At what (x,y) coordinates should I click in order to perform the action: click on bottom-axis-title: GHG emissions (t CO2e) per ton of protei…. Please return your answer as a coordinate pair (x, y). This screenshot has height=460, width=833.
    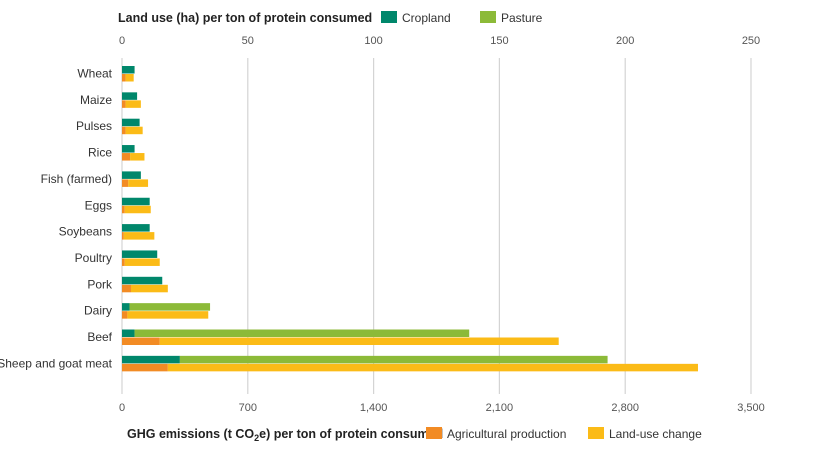
    Looking at the image, I should click on (285, 435).